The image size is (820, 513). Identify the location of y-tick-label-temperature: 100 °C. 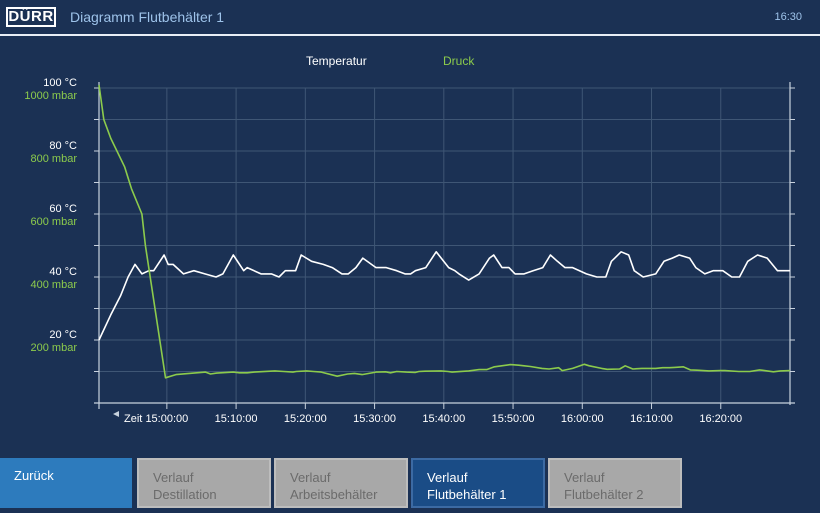
(60, 83).